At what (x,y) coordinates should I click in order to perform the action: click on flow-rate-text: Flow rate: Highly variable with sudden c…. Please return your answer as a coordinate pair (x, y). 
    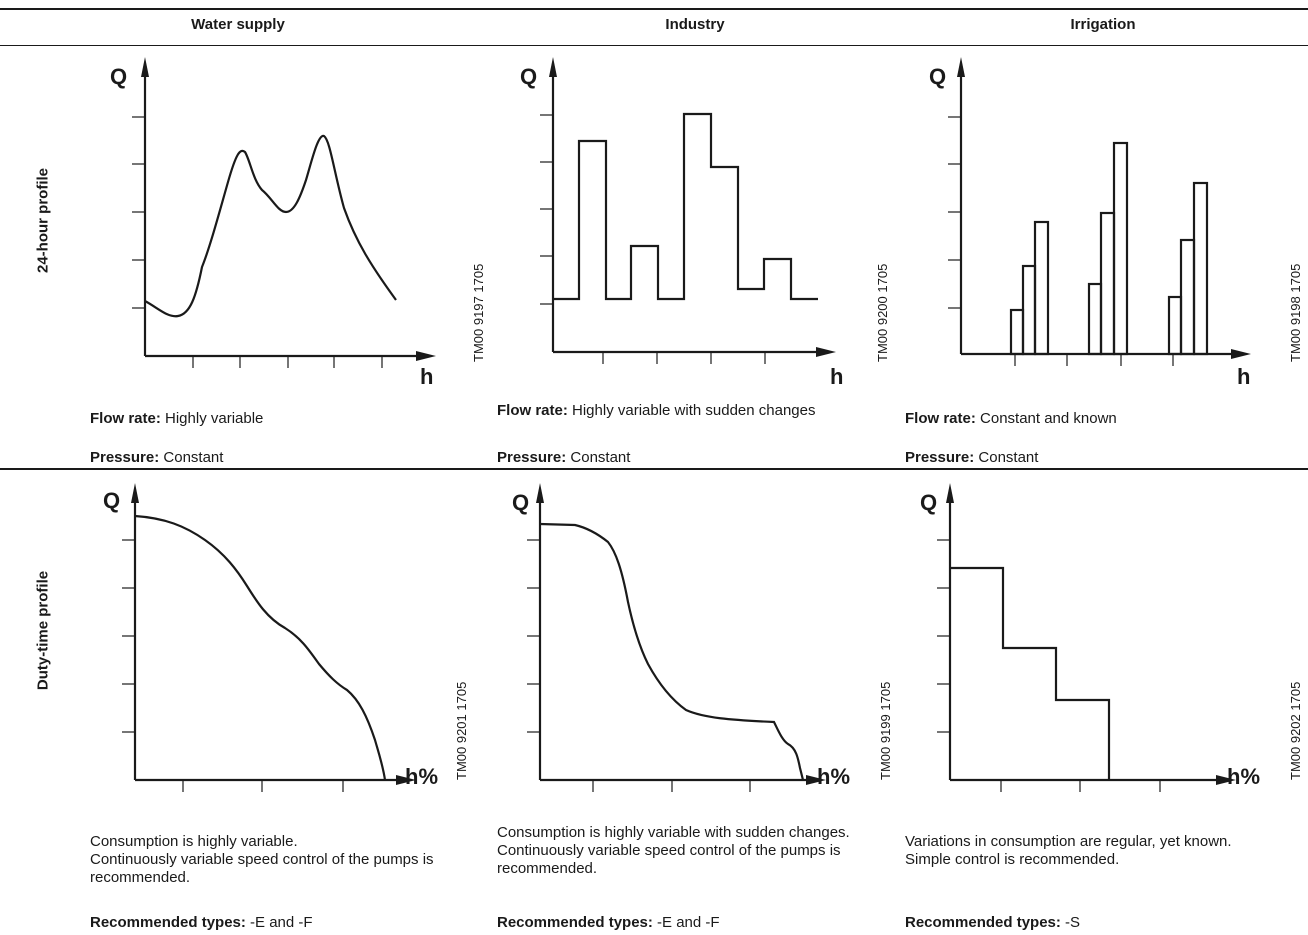
    Looking at the image, I should click on (656, 410).